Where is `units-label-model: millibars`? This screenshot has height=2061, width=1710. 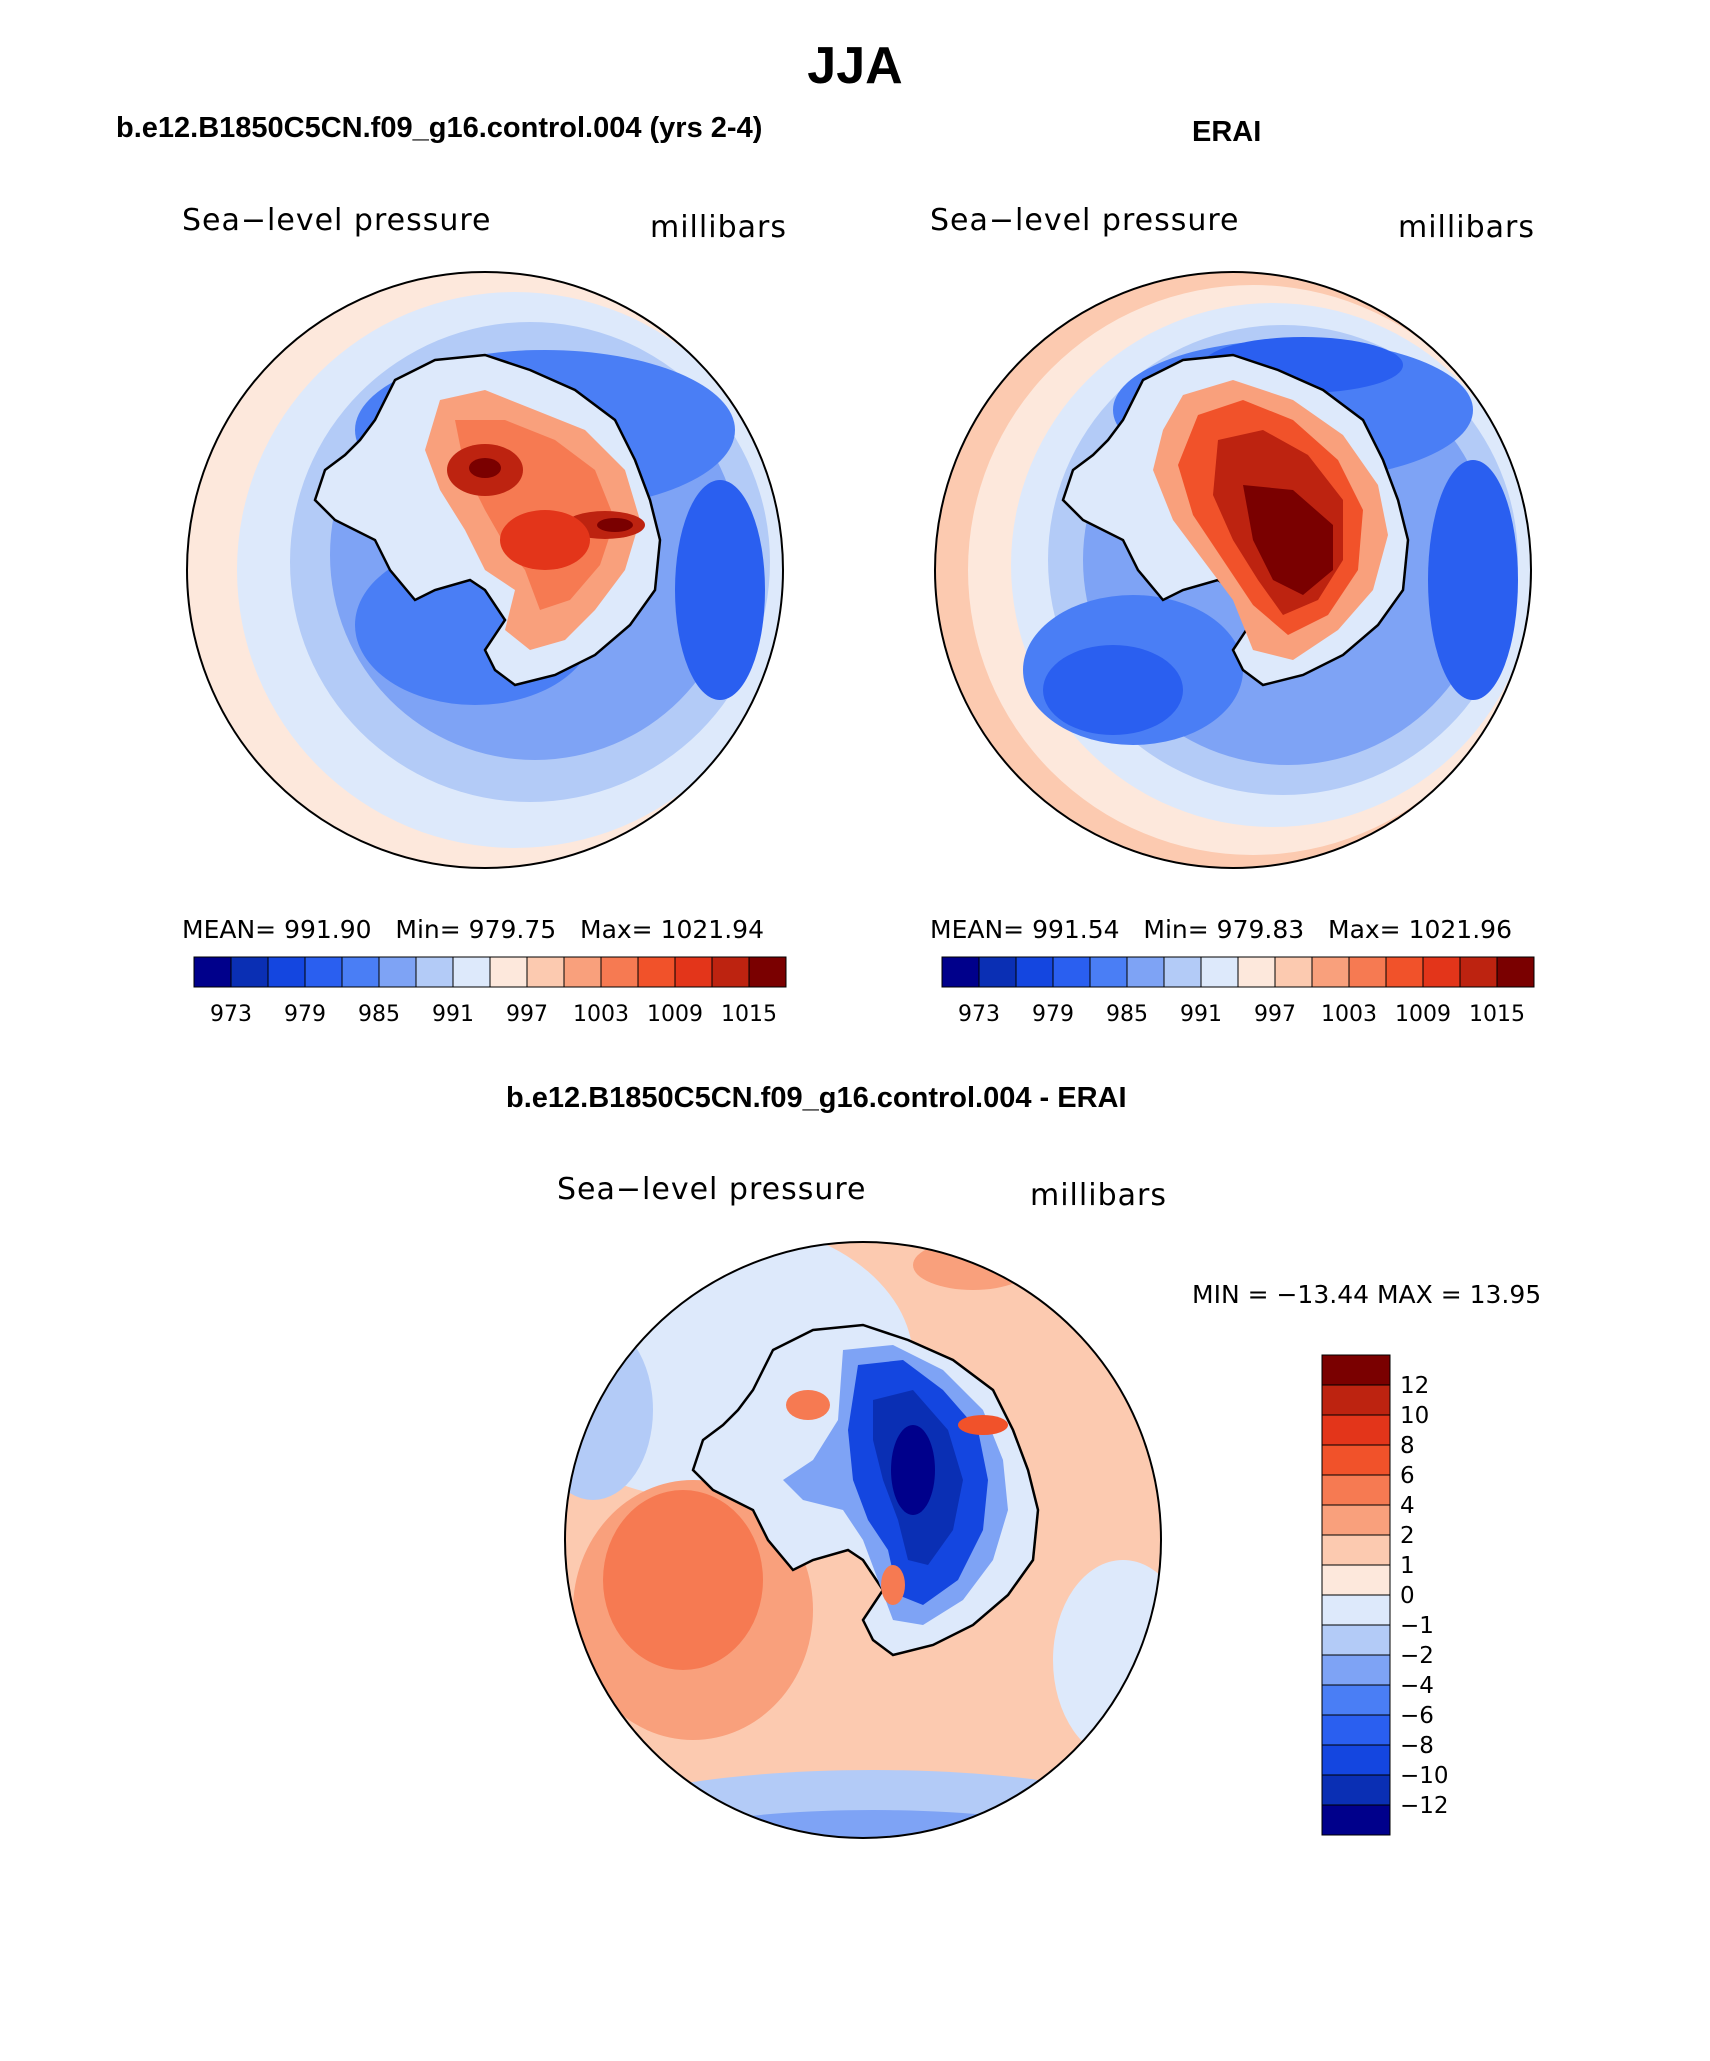
units-label-model: millibars is located at coordinates (718, 227).